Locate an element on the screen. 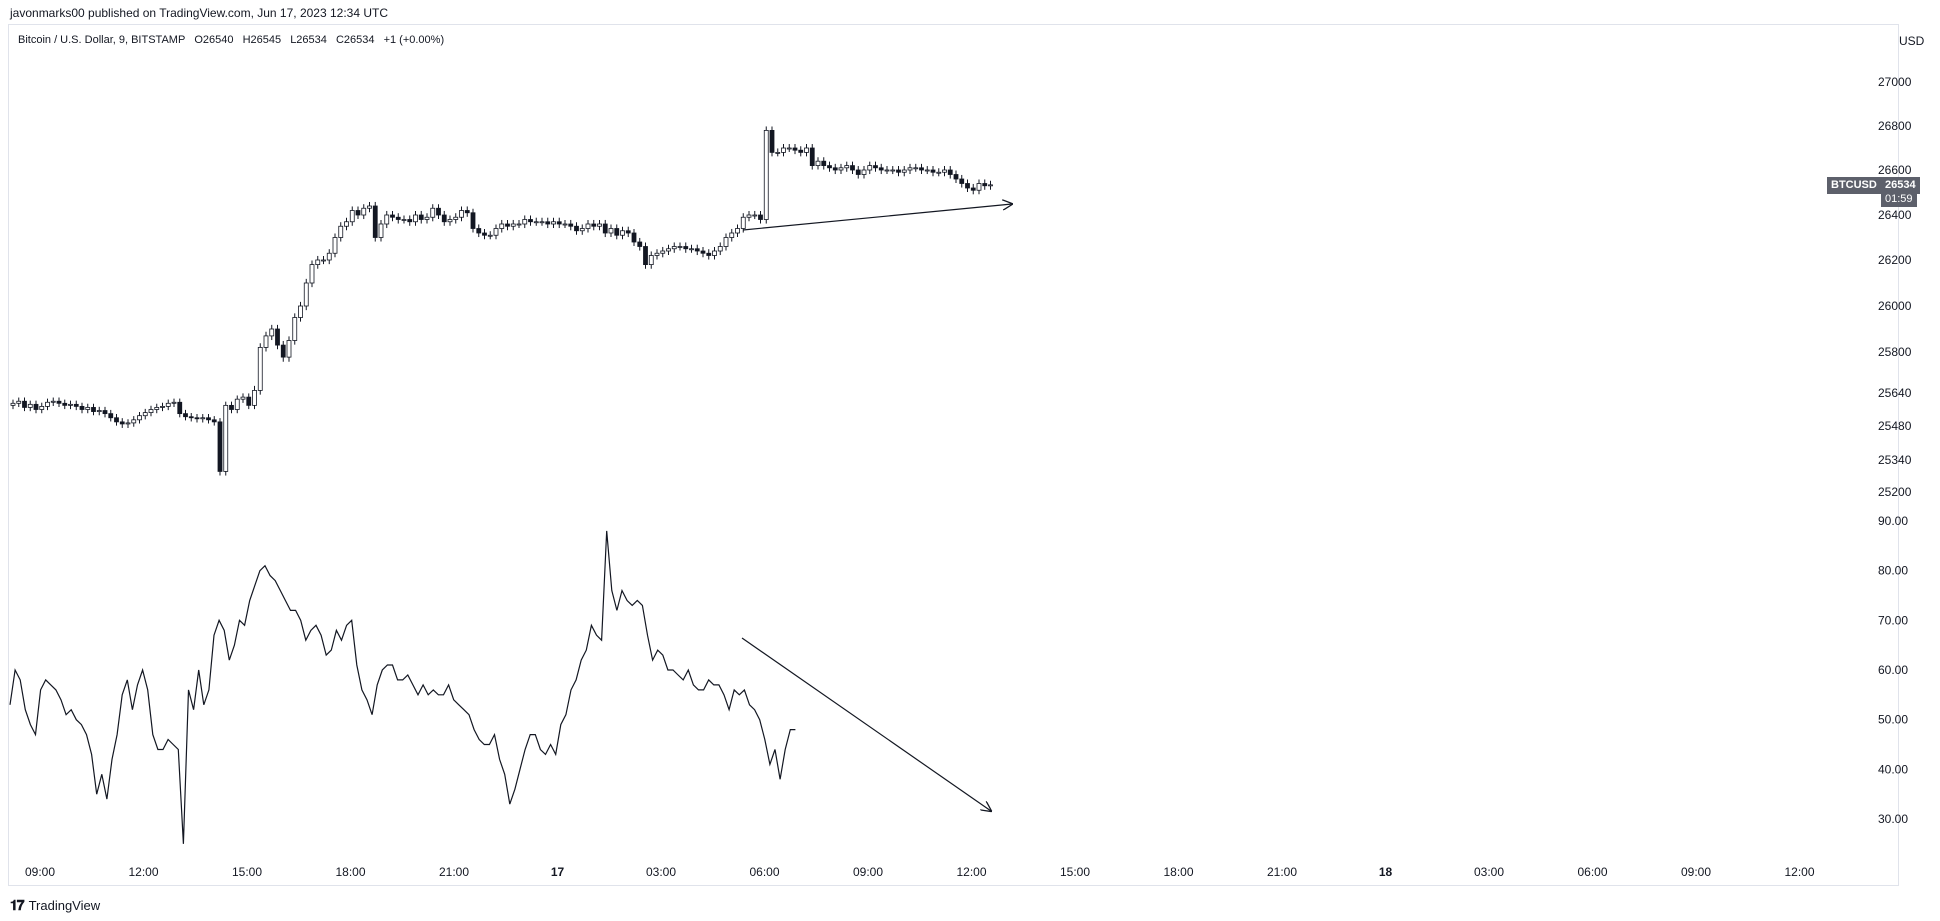 The height and width of the screenshot is (921, 1940). trendline-drawings is located at coordinates (876, 507).